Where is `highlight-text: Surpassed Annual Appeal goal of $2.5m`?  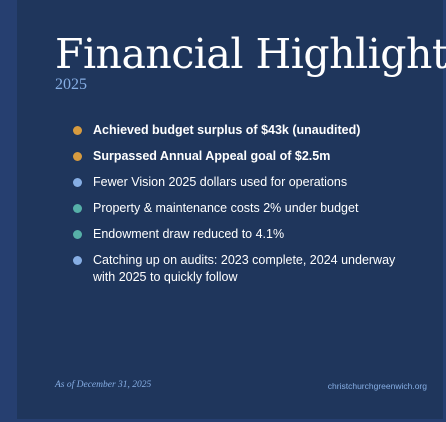
highlight-text: Surpassed Annual Appeal goal of $2.5m is located at coordinates (212, 156).